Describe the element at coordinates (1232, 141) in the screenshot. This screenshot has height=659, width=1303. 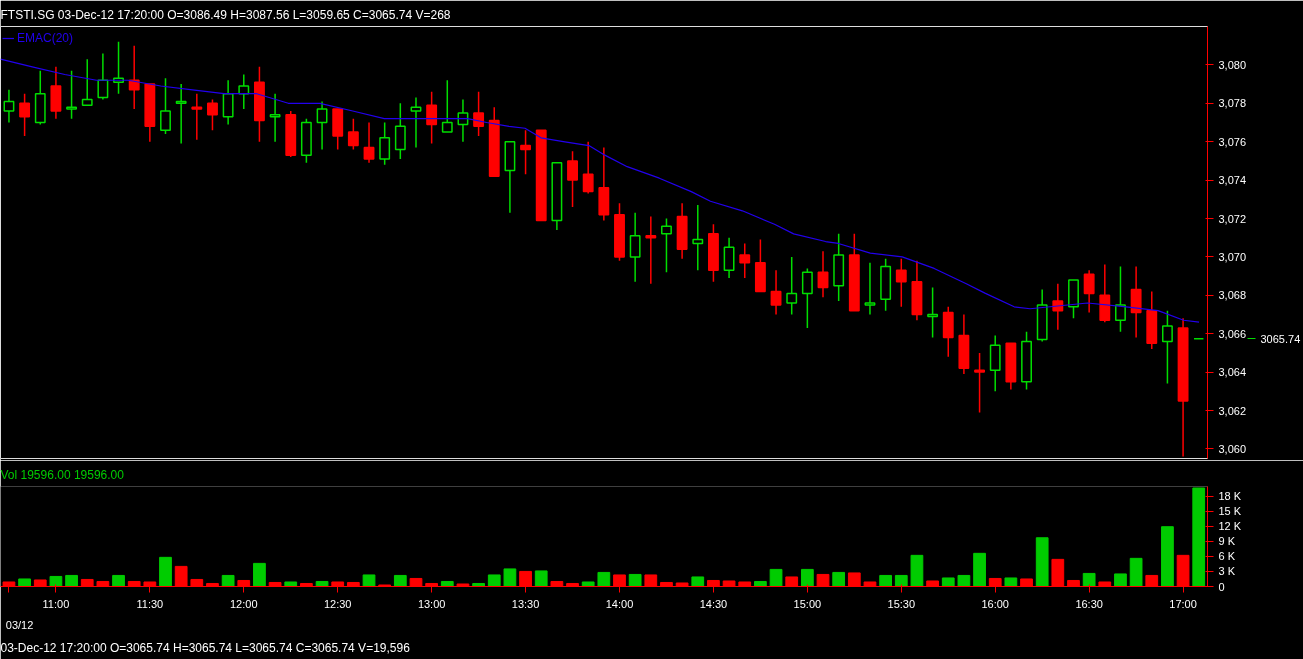
I see `y-tick-label: 3,076` at that location.